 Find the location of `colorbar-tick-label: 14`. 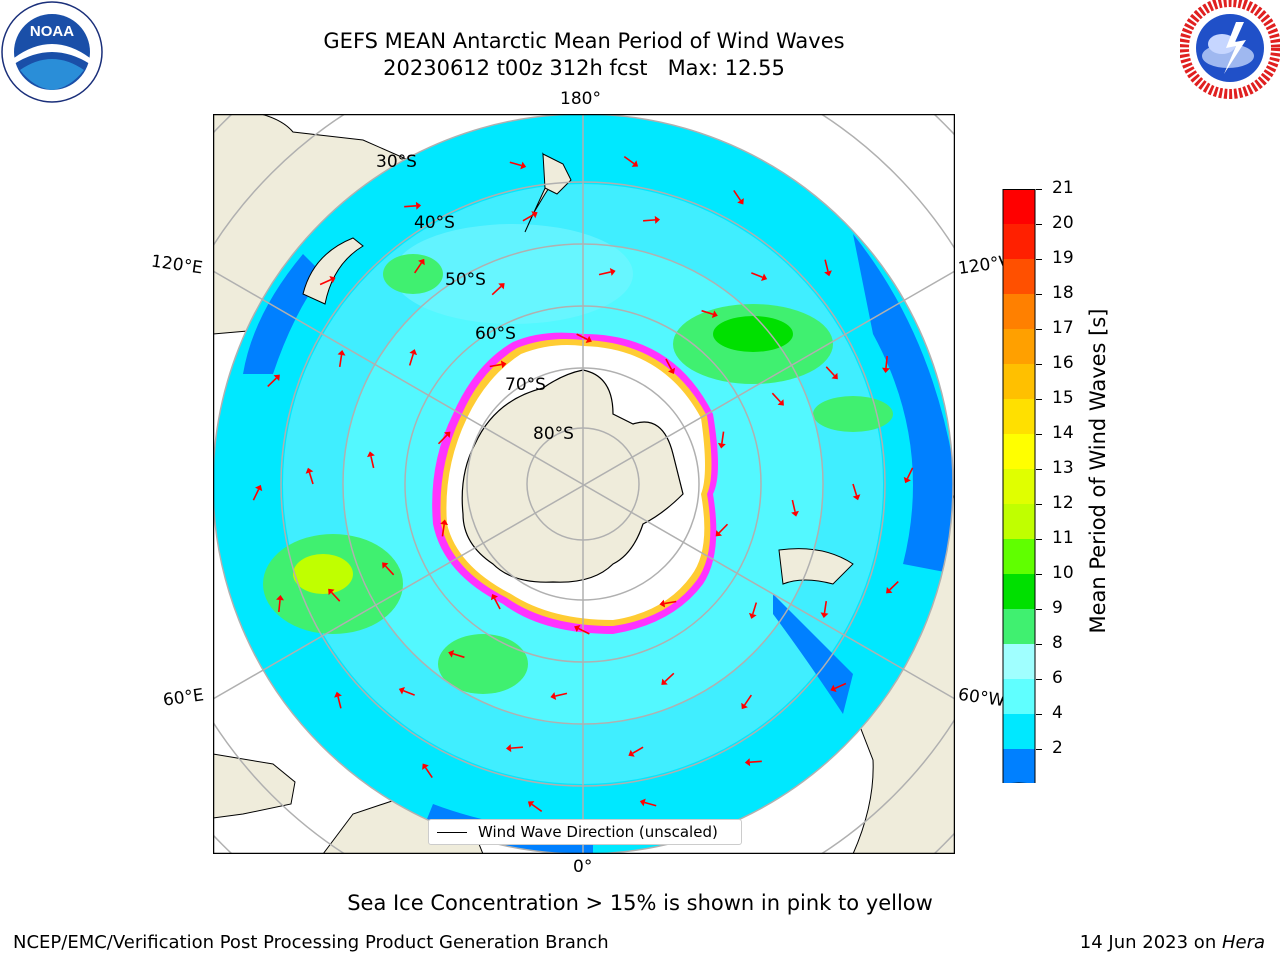

colorbar-tick-label: 14 is located at coordinates (1063, 433).